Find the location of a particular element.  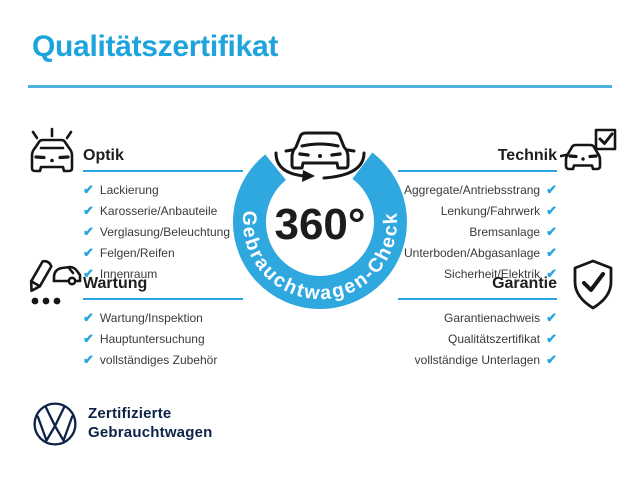

section-optik-title: Optik is located at coordinates (103, 155).